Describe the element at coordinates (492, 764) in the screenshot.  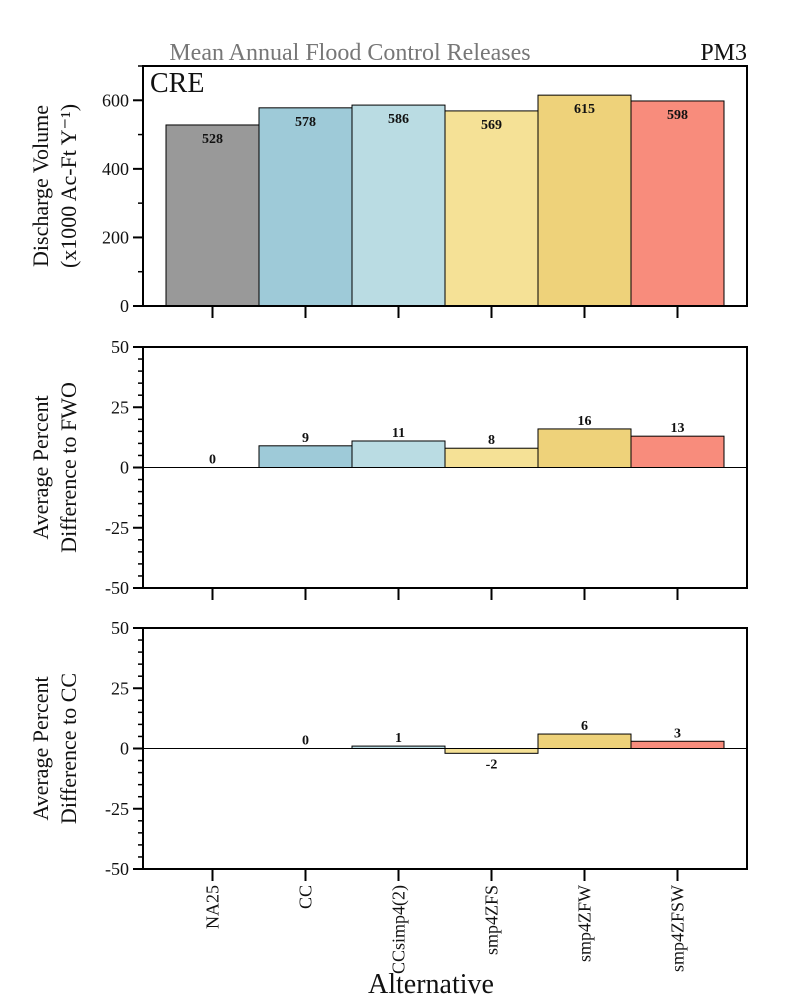
I see `data-label: -2` at that location.